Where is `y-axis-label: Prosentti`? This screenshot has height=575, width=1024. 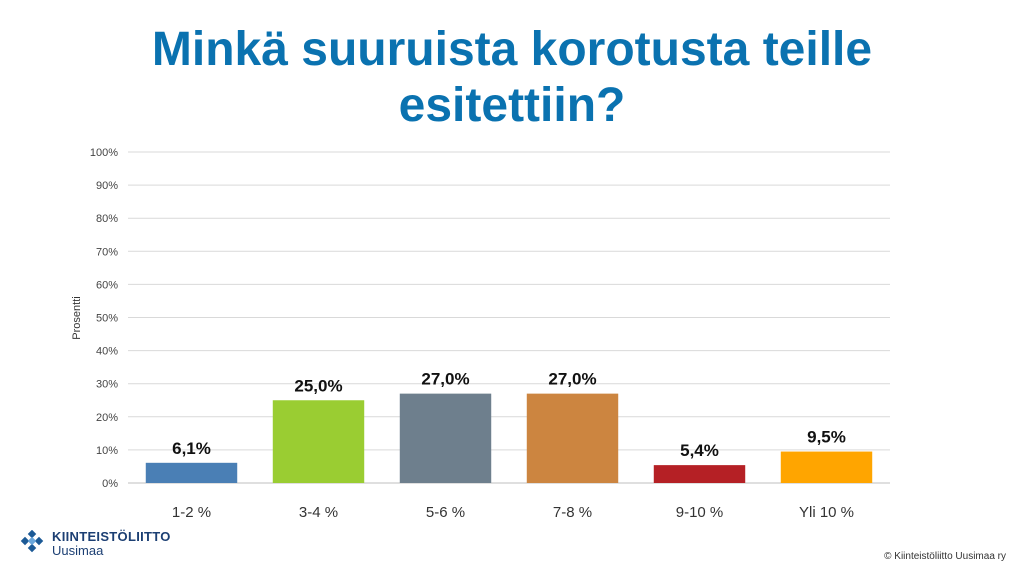
y-axis-label: Prosentti is located at coordinates (77, 317).